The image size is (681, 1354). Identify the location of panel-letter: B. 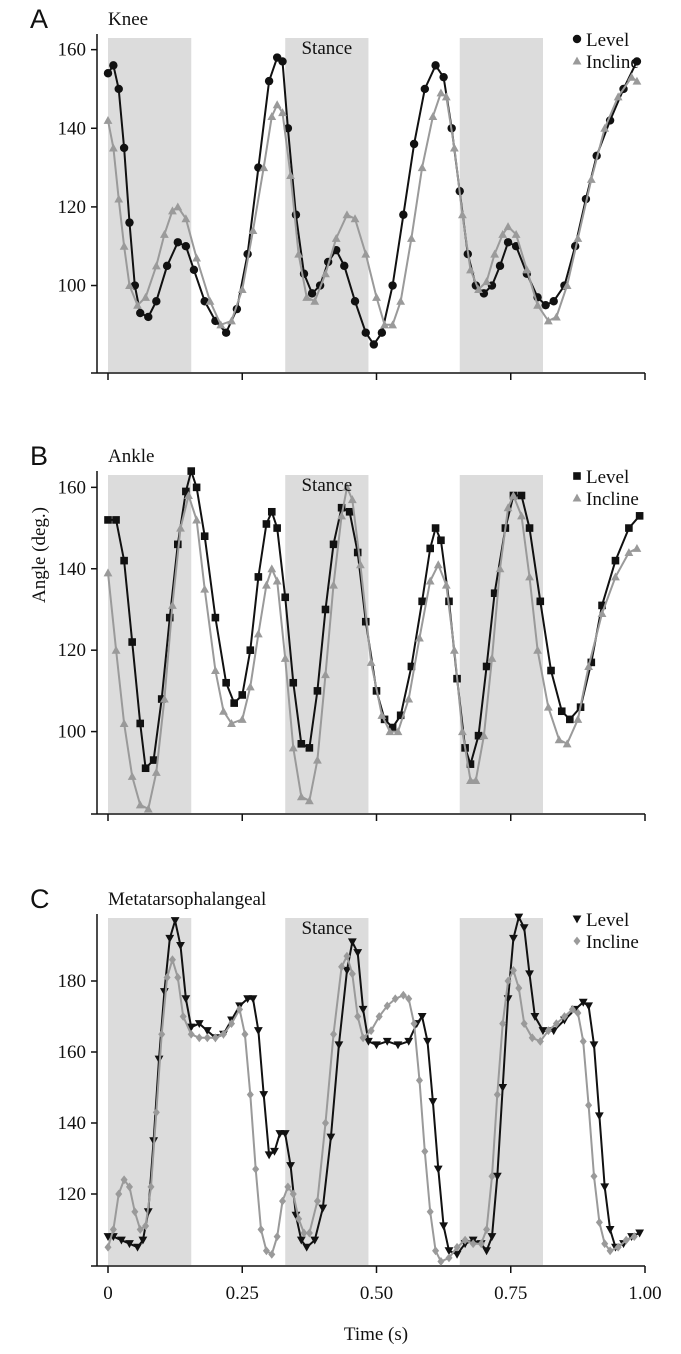
(39, 456).